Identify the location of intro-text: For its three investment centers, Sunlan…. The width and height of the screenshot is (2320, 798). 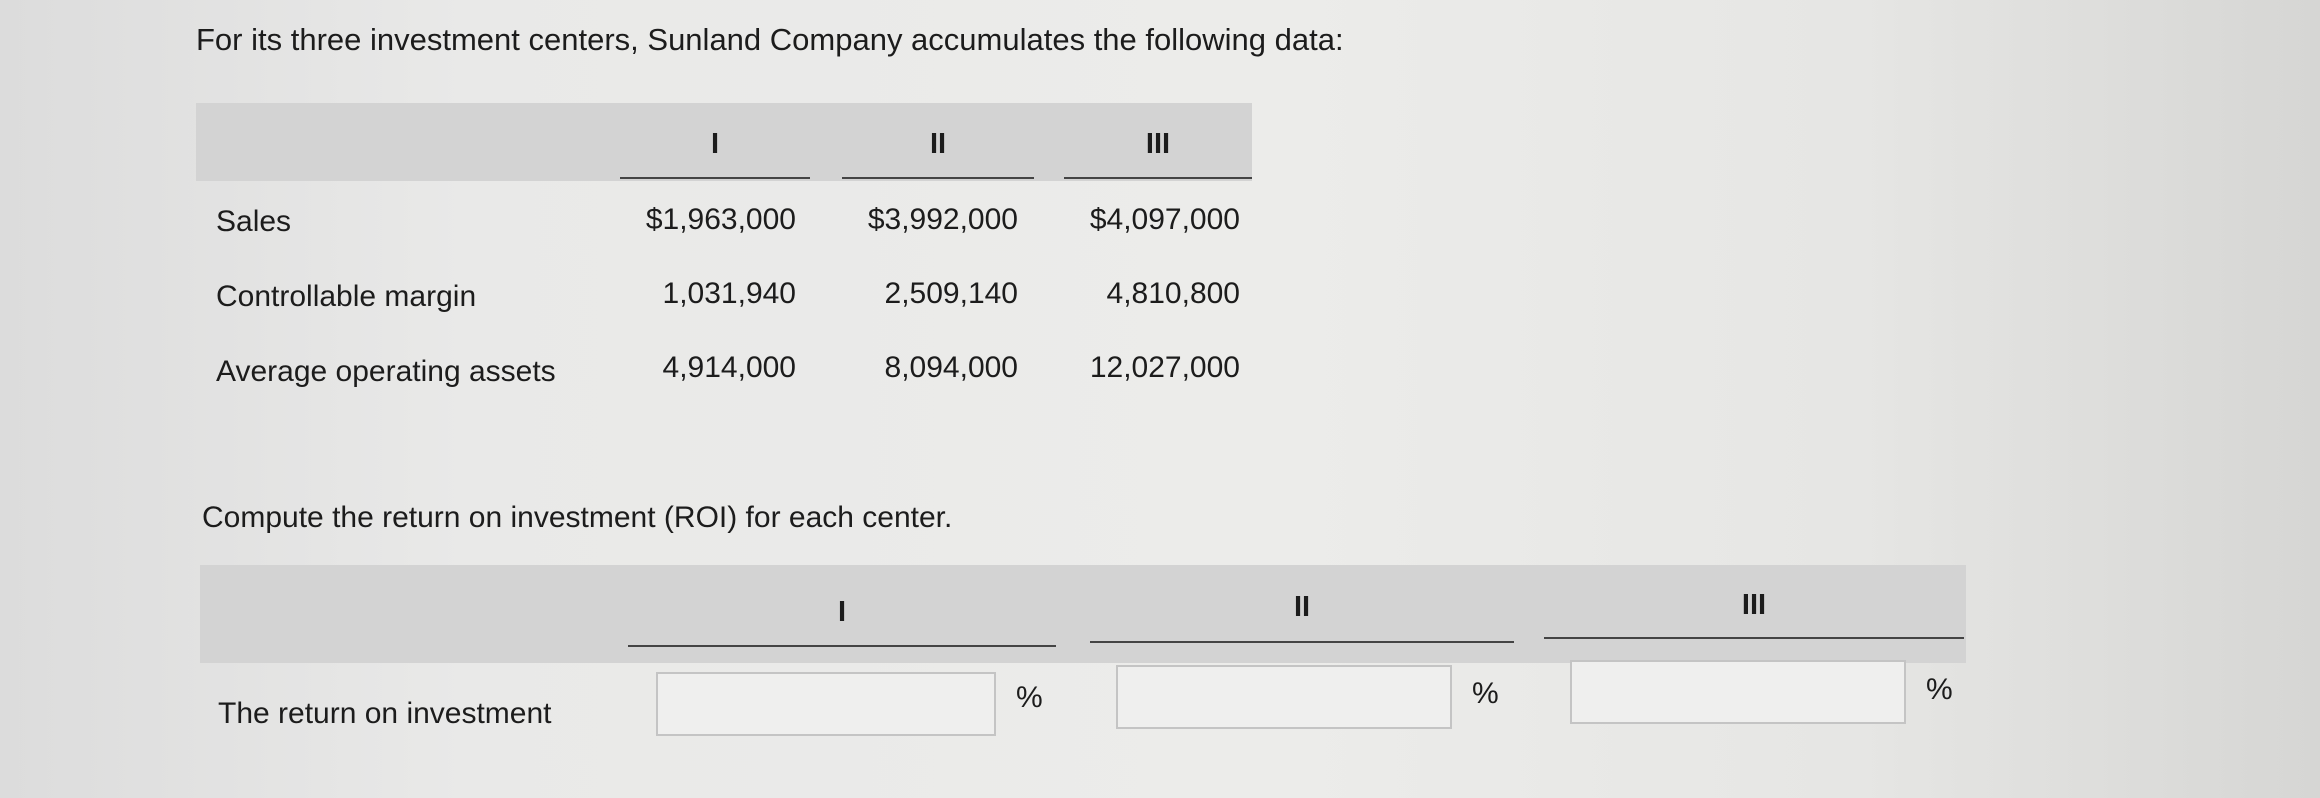
(770, 39).